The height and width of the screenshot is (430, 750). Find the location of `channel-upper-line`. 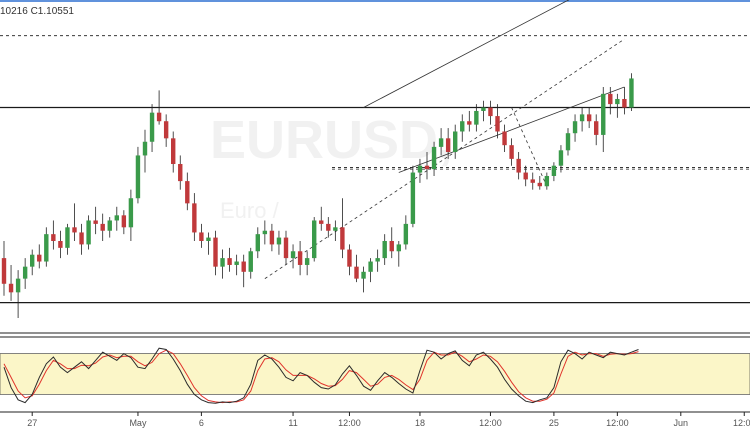

channel-upper-line is located at coordinates (466, 54).